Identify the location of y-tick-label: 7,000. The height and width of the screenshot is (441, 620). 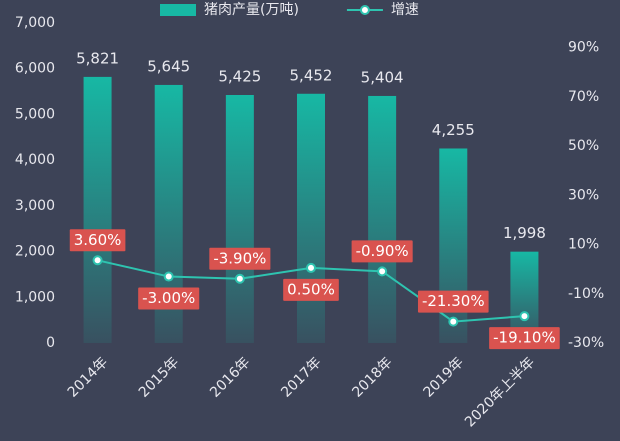
(35, 23).